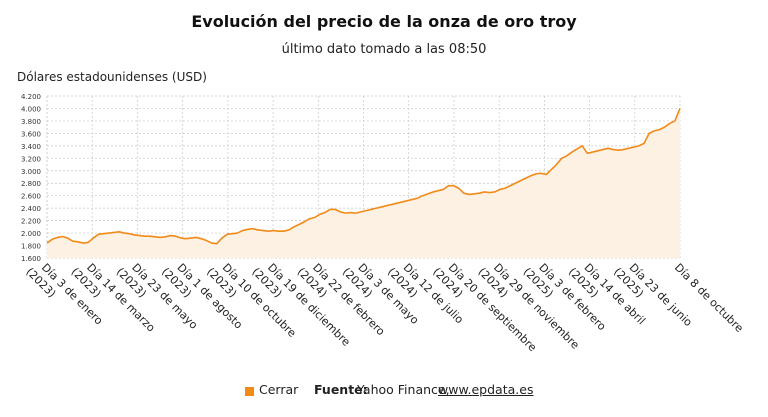 The width and height of the screenshot is (768, 417). Describe the element at coordinates (279, 389) in the screenshot. I see `legend-label: Cerrar` at that location.